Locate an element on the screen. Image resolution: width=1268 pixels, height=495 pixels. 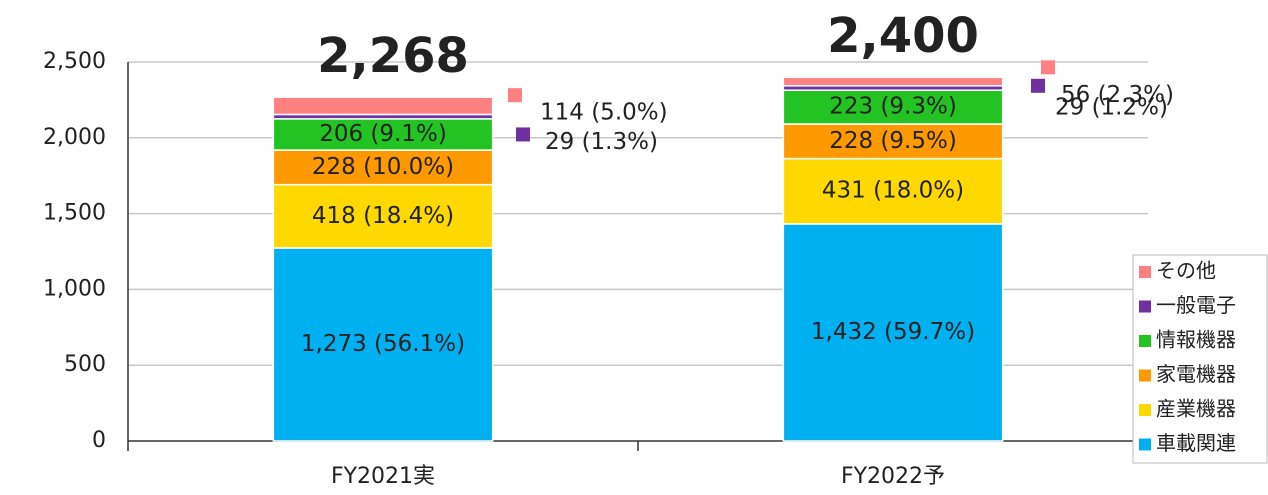
legend-label: 車載関連 is located at coordinates (1196, 443).